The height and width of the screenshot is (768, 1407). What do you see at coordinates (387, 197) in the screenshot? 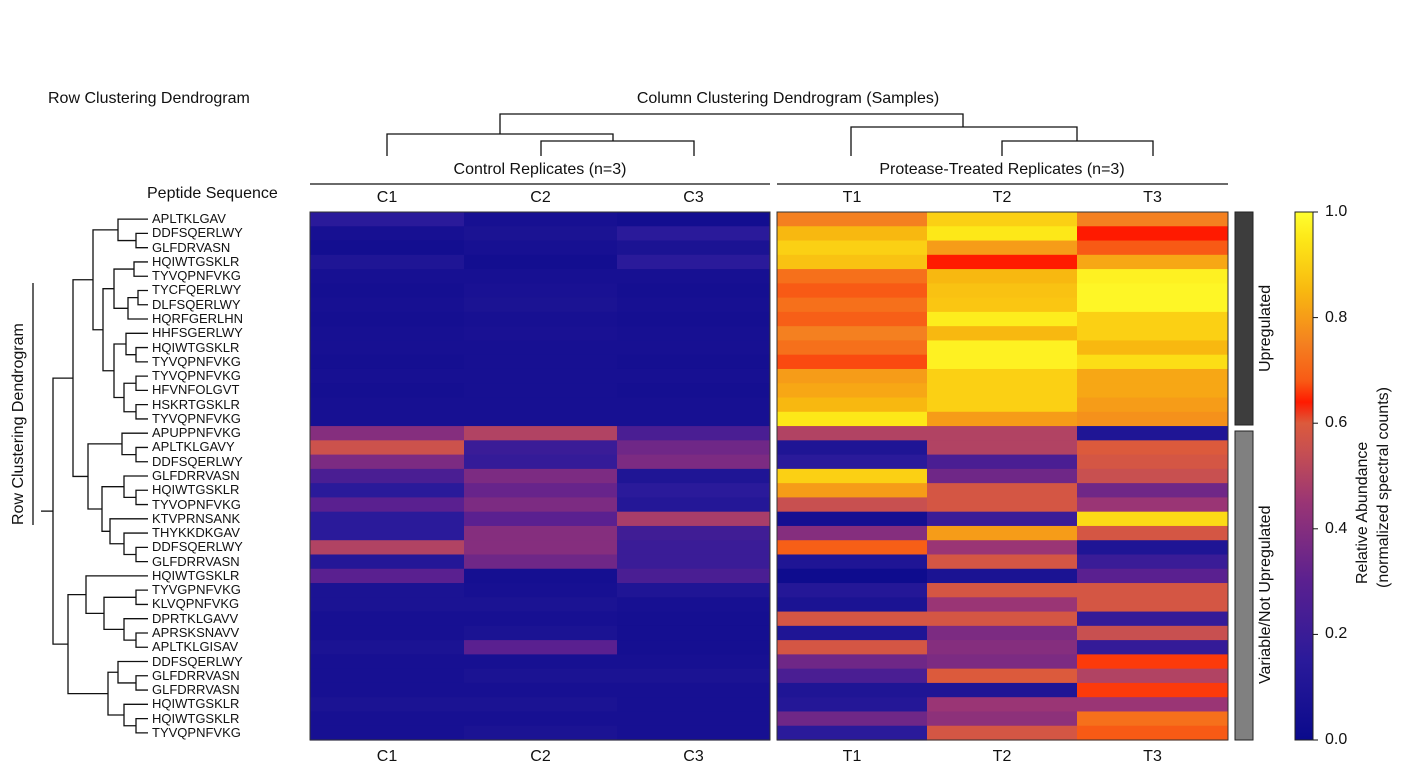
I see `column-label-top: C1` at bounding box center [387, 197].